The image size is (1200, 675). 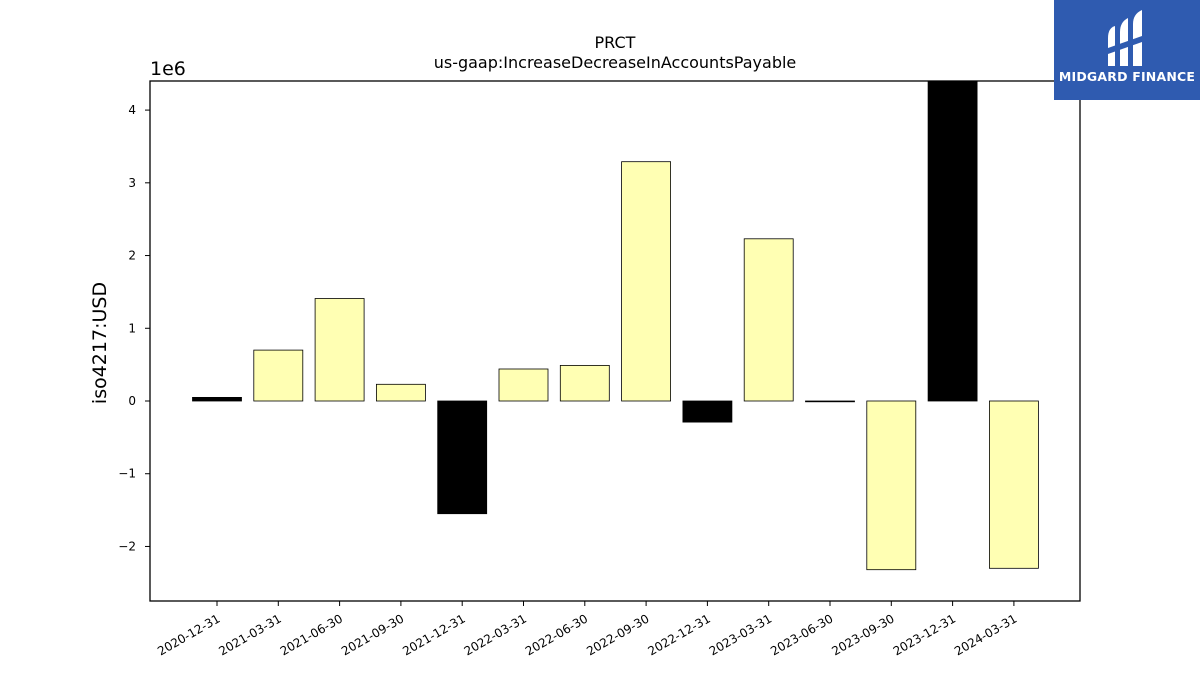 What do you see at coordinates (132, 401) in the screenshot?
I see `y-tick-label: 0` at bounding box center [132, 401].